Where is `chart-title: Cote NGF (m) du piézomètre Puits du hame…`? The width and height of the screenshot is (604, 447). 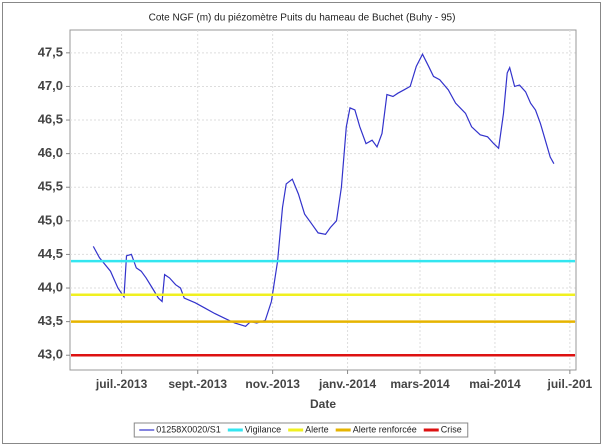
chart-title: Cote NGF (m) du piézomètre Puits du hame… is located at coordinates (302, 18).